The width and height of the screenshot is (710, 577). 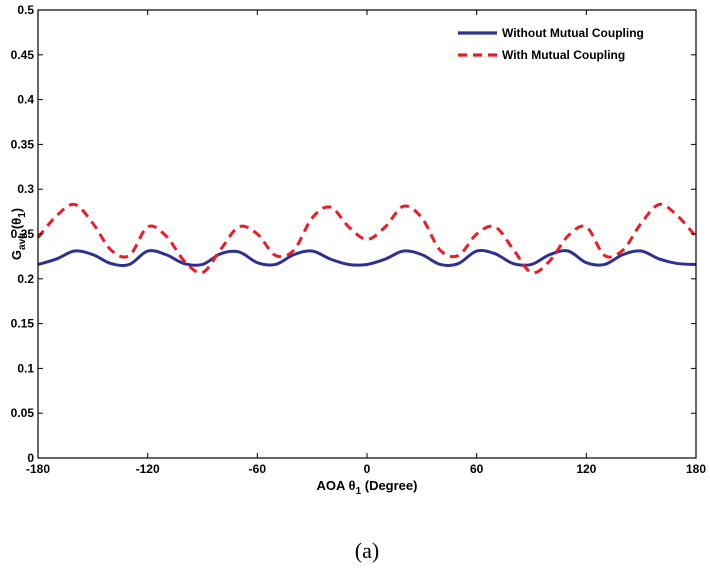 I want to click on y-tick-label: 0, so click(x=30, y=458).